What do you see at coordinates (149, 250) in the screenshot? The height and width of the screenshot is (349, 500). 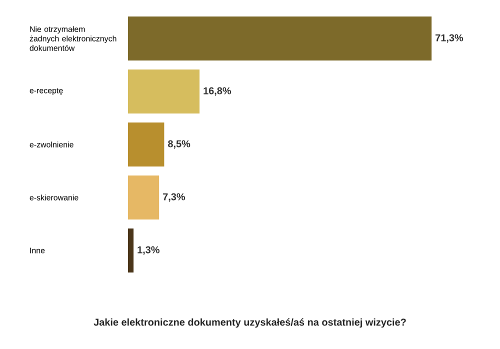 I see `data-label: 1,3%` at bounding box center [149, 250].